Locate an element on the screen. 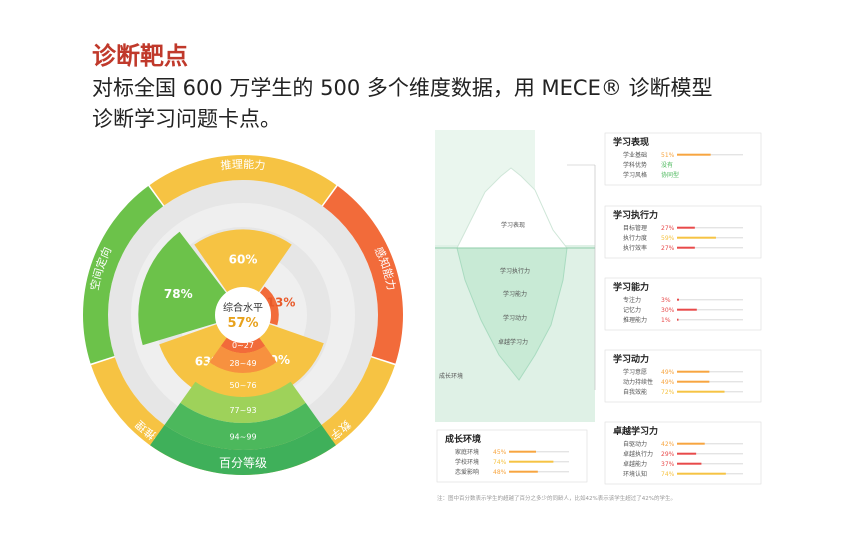  metric-name: 动力持续性 is located at coordinates (638, 382).